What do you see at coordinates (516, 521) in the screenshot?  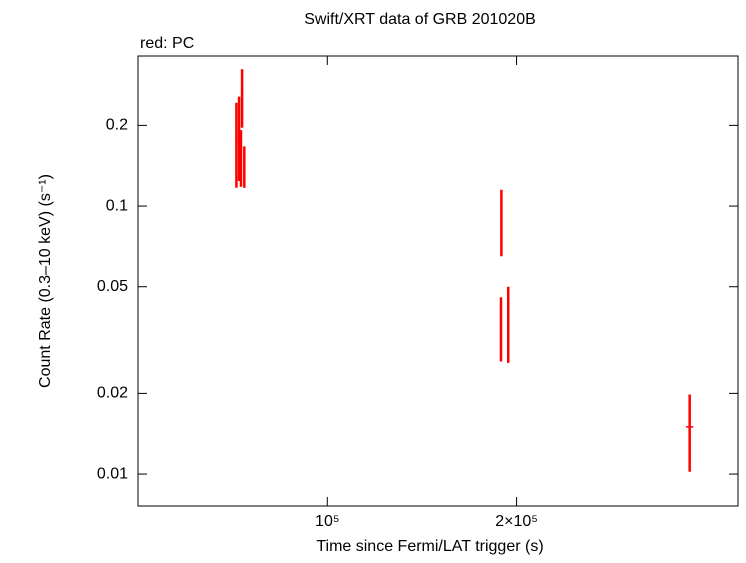 I see `x-tick-label: 2×10⁵` at bounding box center [516, 521].